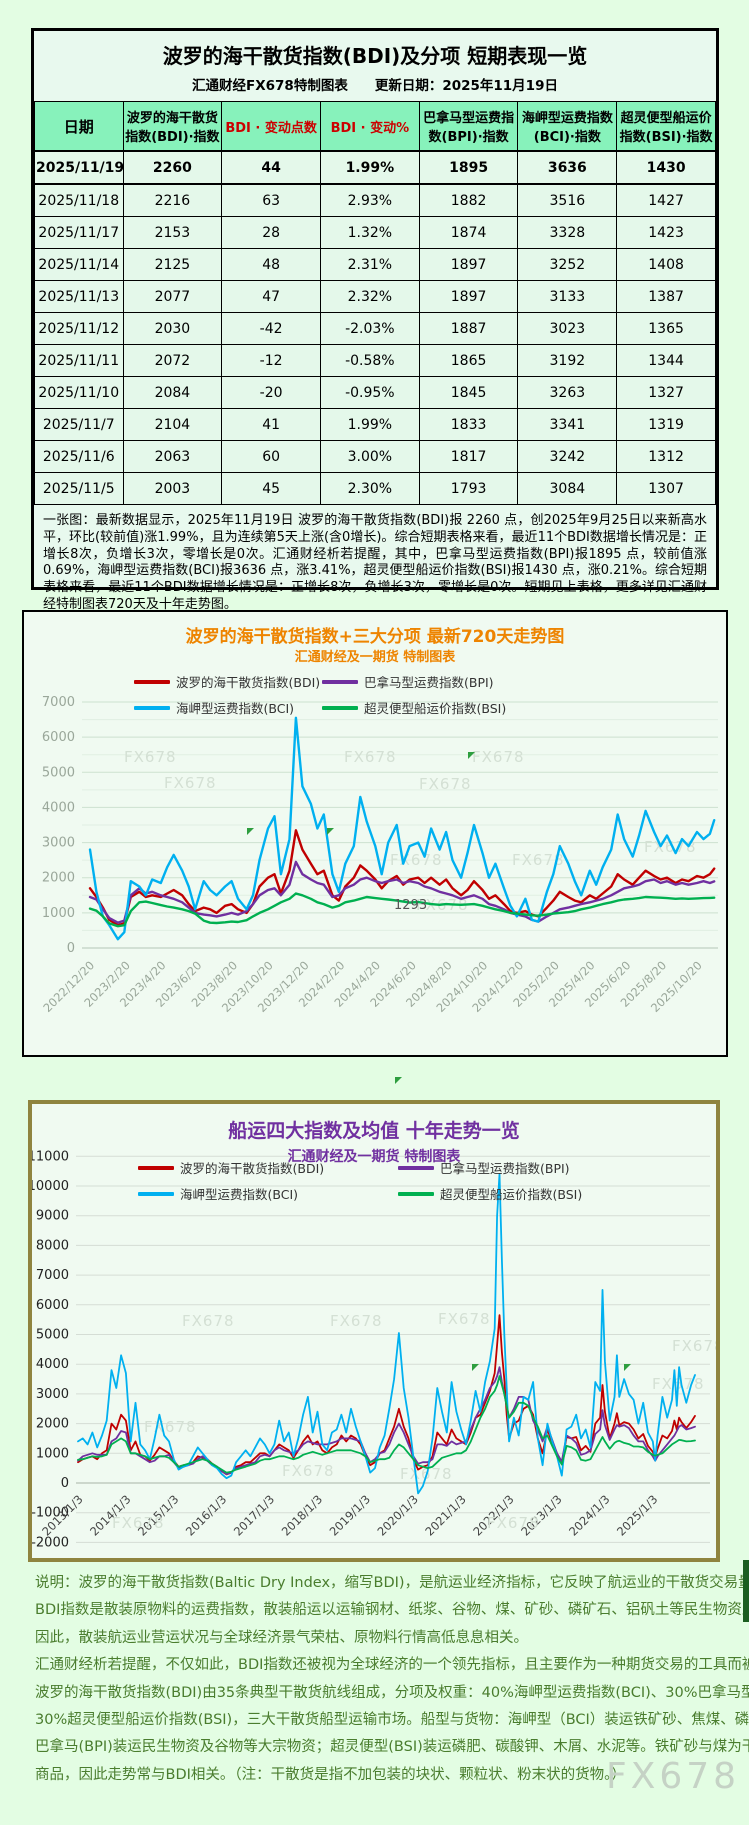 This screenshot has width=749, height=1825. What do you see at coordinates (567, 126) in the screenshot?
I see `column-header: 海岬型运费指数 (BCI)·指数` at bounding box center [567, 126].